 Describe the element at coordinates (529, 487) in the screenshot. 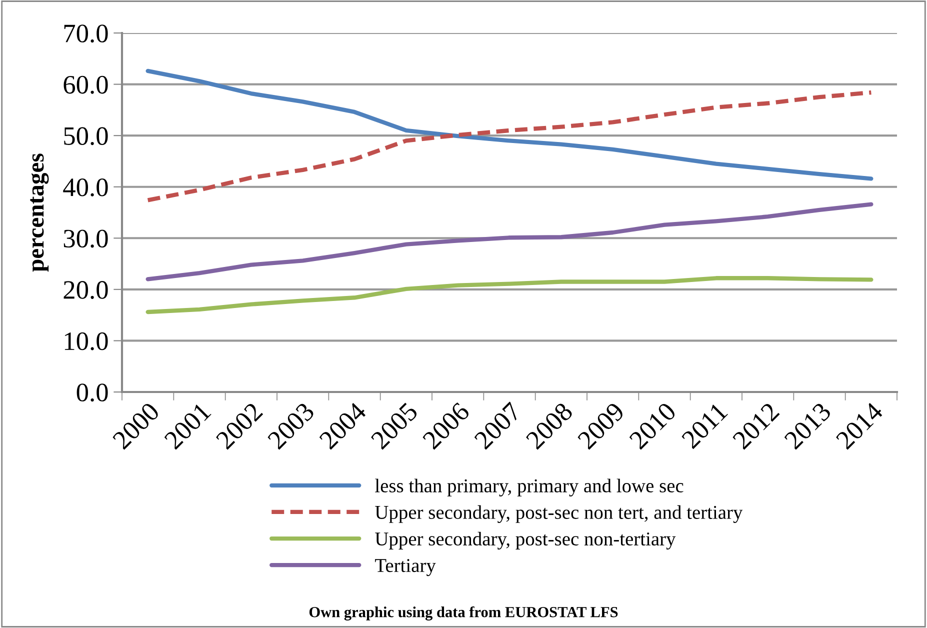

I see `legend-label: less than primary, primary and lowe sec` at that location.